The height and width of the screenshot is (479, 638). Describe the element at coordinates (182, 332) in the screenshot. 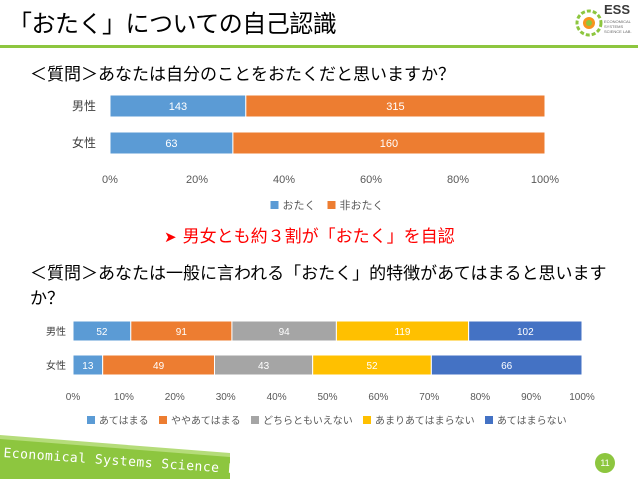

I see `data-label: 91` at that location.